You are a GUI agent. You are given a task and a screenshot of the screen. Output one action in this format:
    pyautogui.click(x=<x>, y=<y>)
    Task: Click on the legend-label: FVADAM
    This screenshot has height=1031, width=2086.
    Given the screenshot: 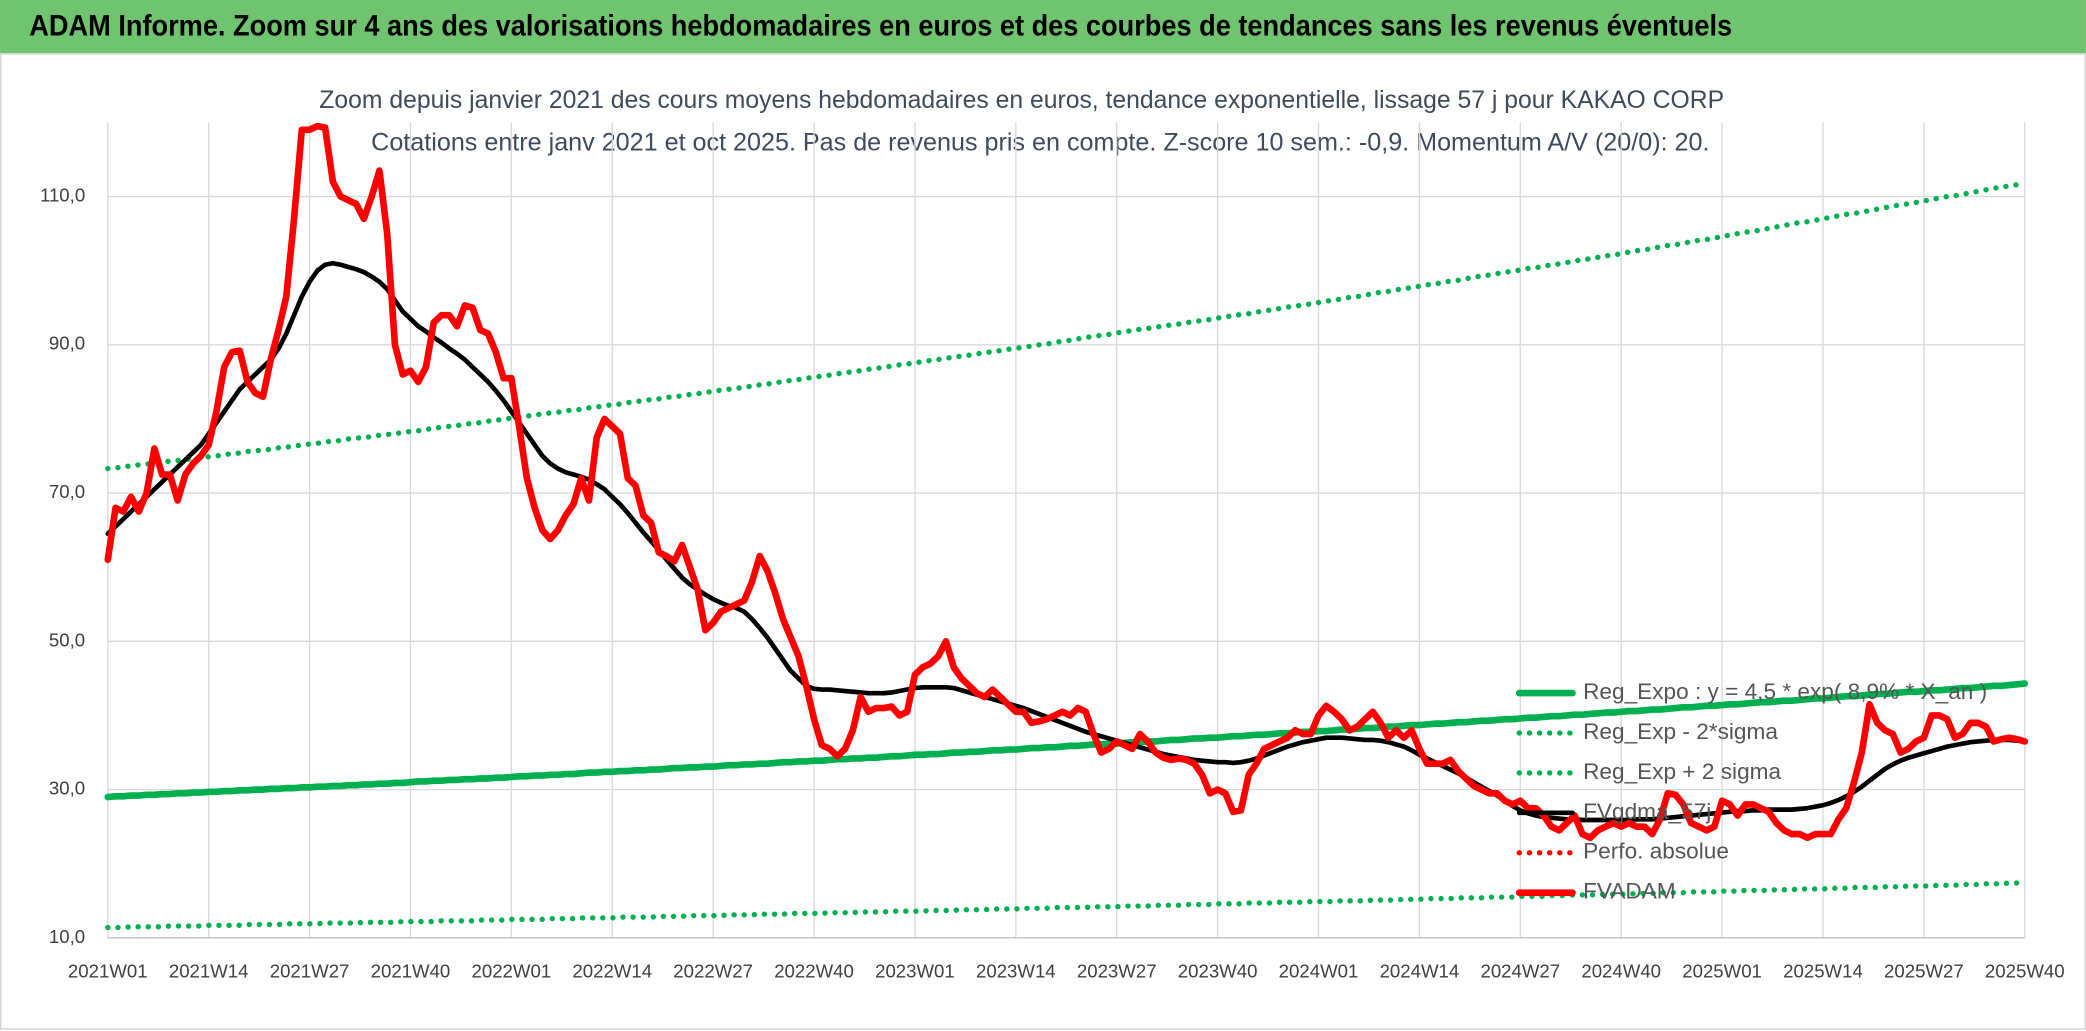 What is the action you would take?
    pyautogui.click(x=1629, y=891)
    